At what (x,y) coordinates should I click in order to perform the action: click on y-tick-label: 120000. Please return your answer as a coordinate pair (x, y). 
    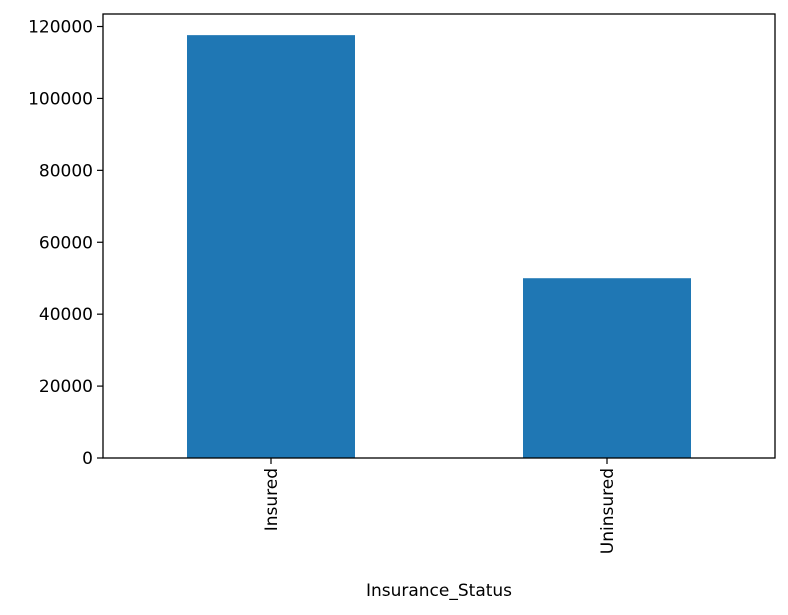
    Looking at the image, I should click on (60, 28).